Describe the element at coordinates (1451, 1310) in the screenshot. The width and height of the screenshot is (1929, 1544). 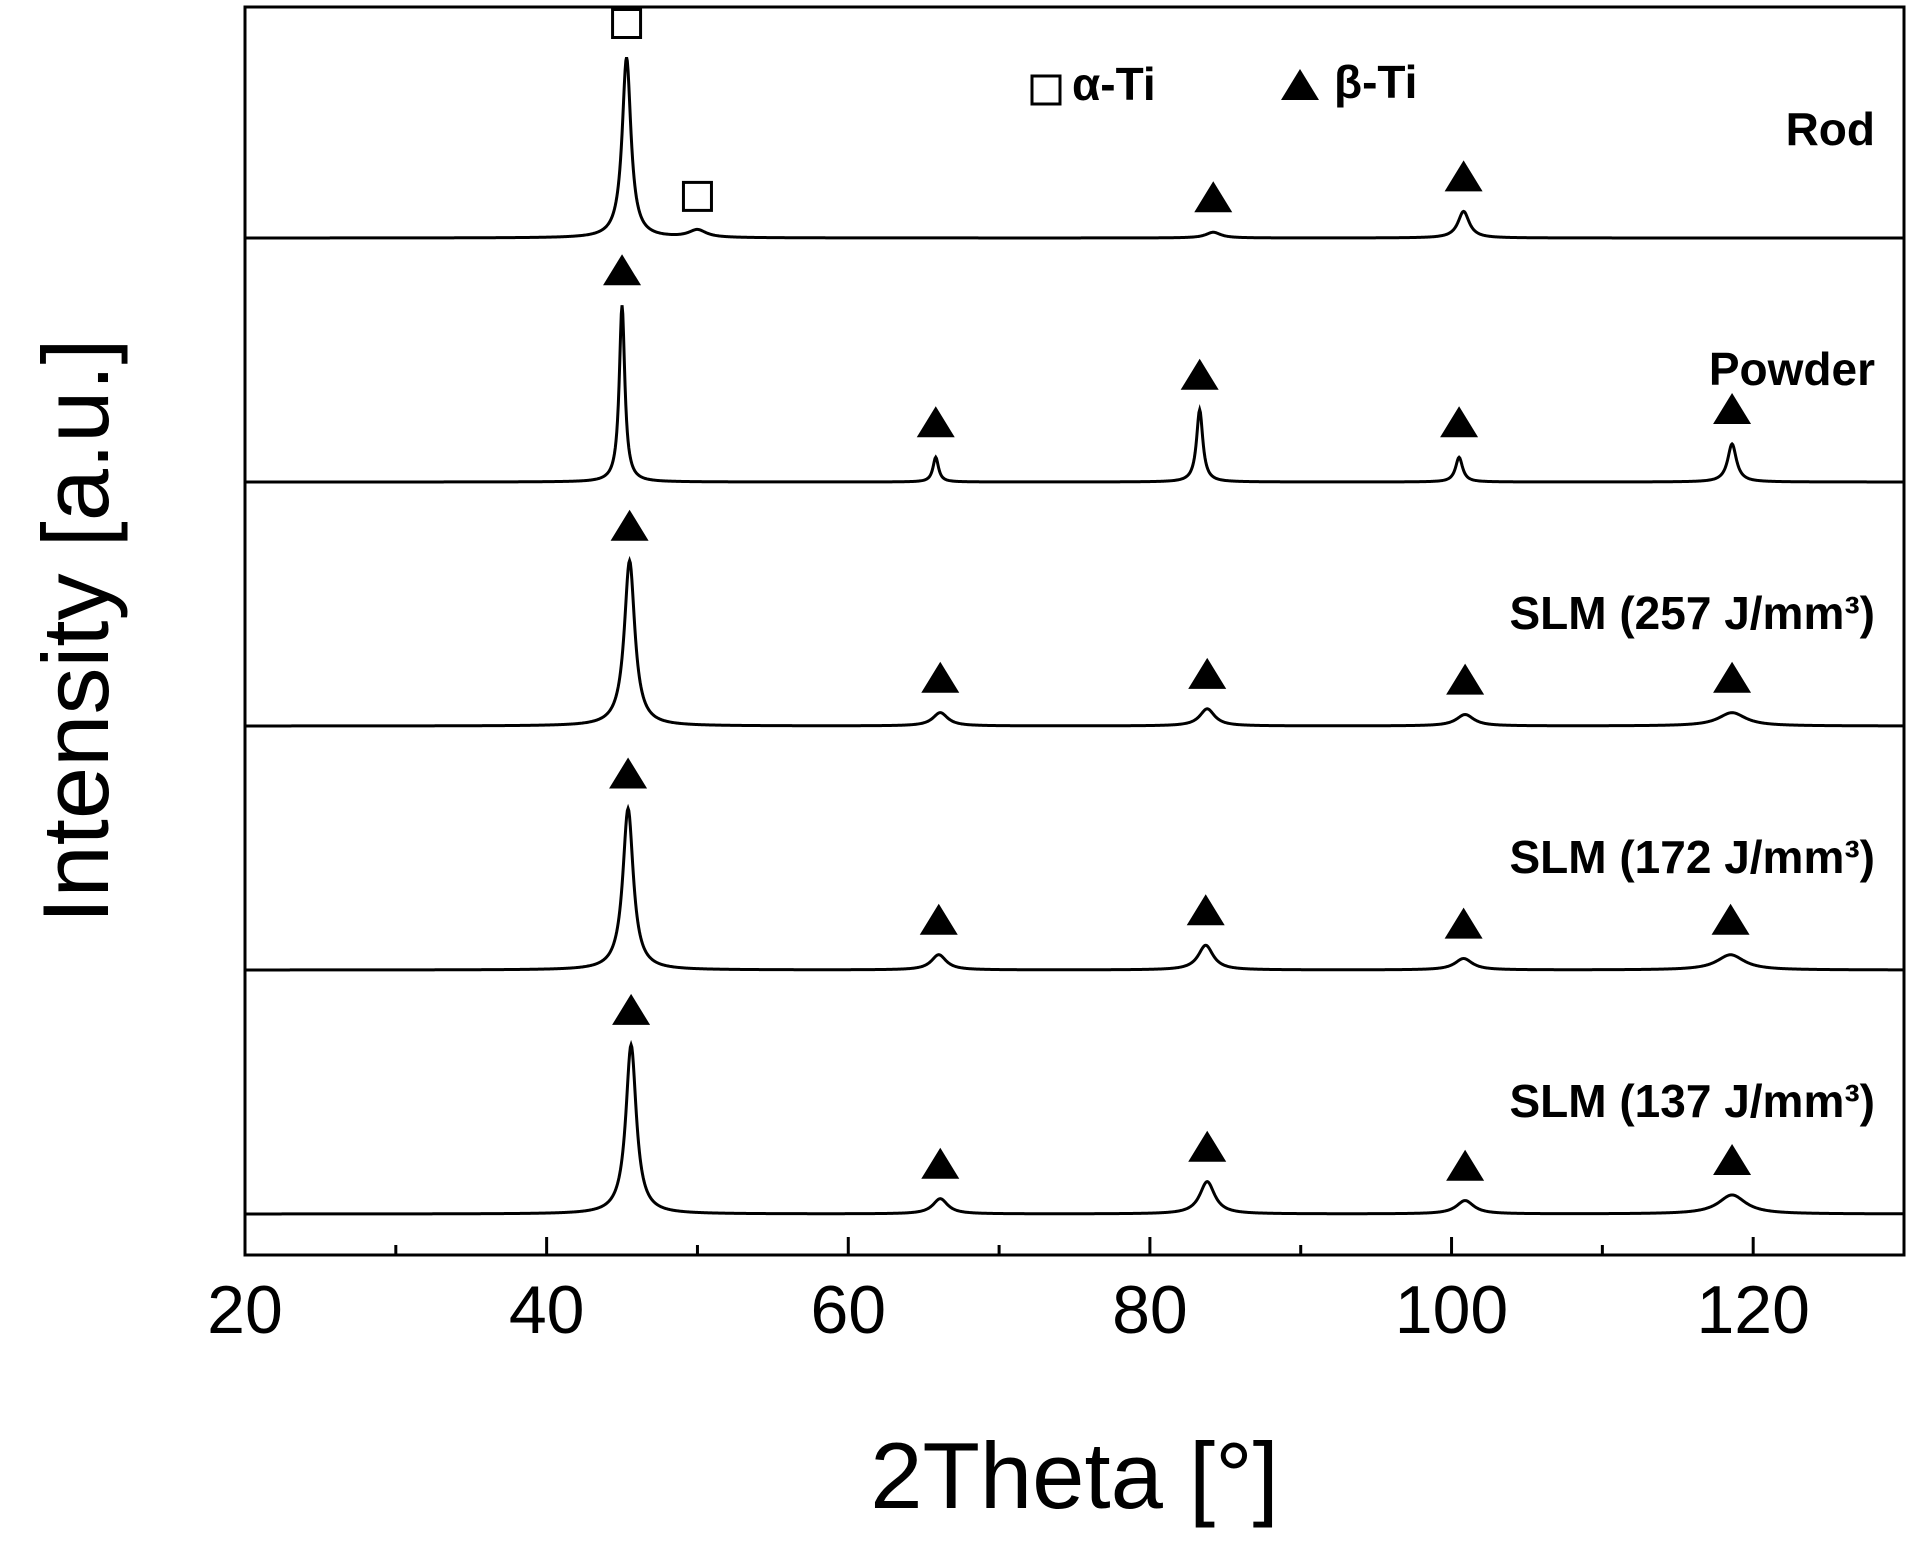
I see `x-tick-label: 100` at that location.